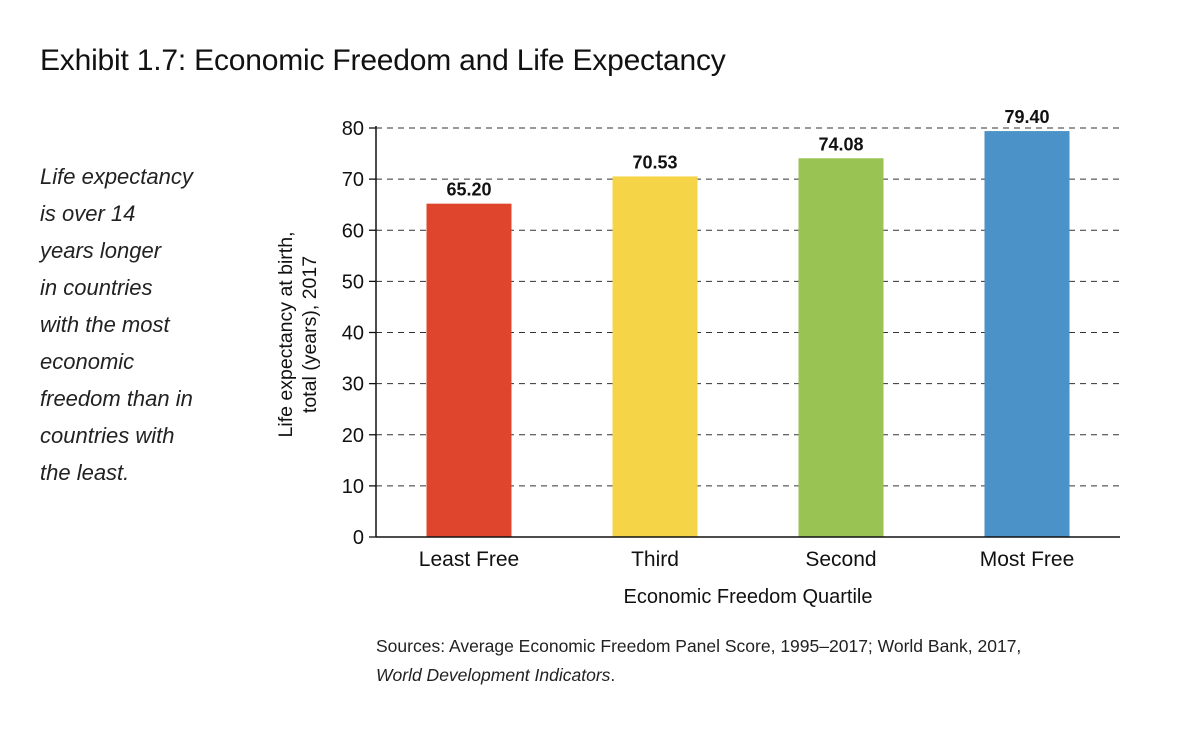 This screenshot has height=748, width=1182. Describe the element at coordinates (698, 675) in the screenshot. I see `source-line-2: World Development Indicators.` at that location.